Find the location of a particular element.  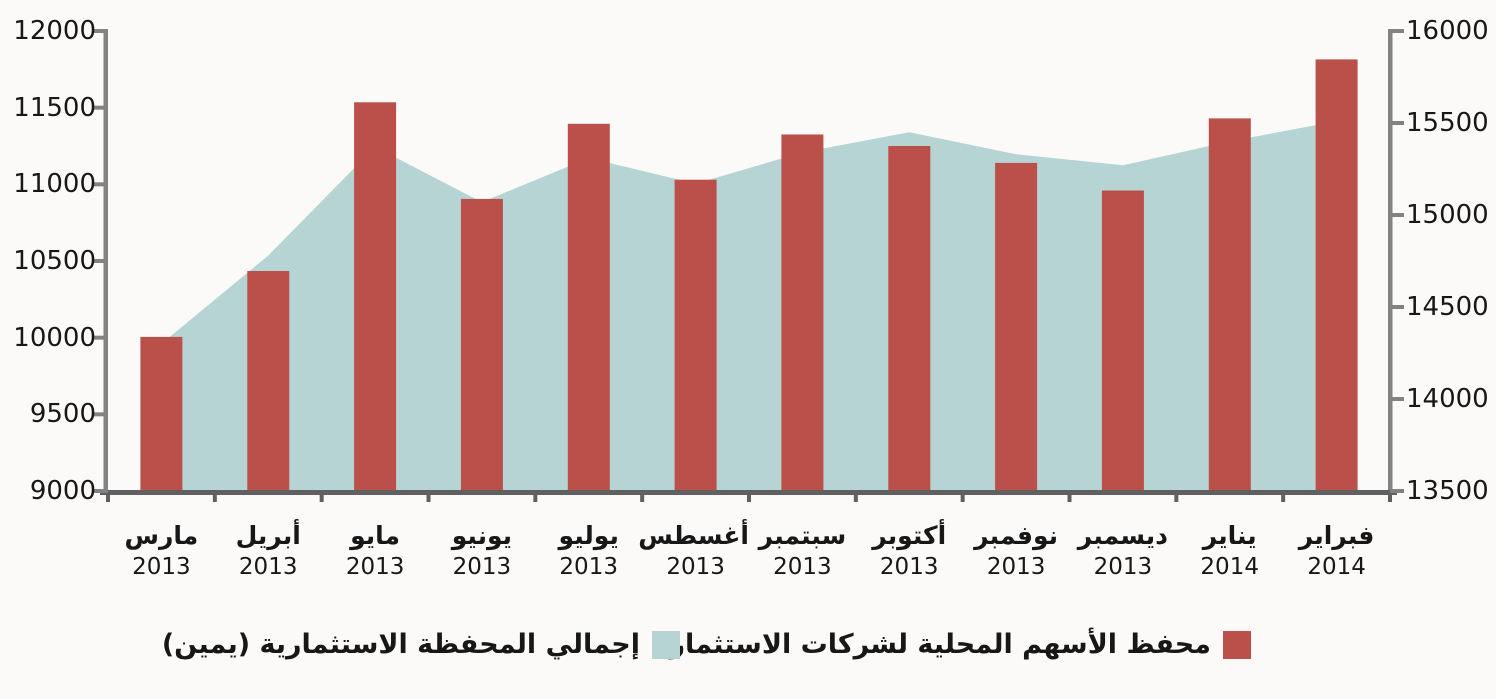

right-axis-tick-label: 15500 is located at coordinates (1447, 123).